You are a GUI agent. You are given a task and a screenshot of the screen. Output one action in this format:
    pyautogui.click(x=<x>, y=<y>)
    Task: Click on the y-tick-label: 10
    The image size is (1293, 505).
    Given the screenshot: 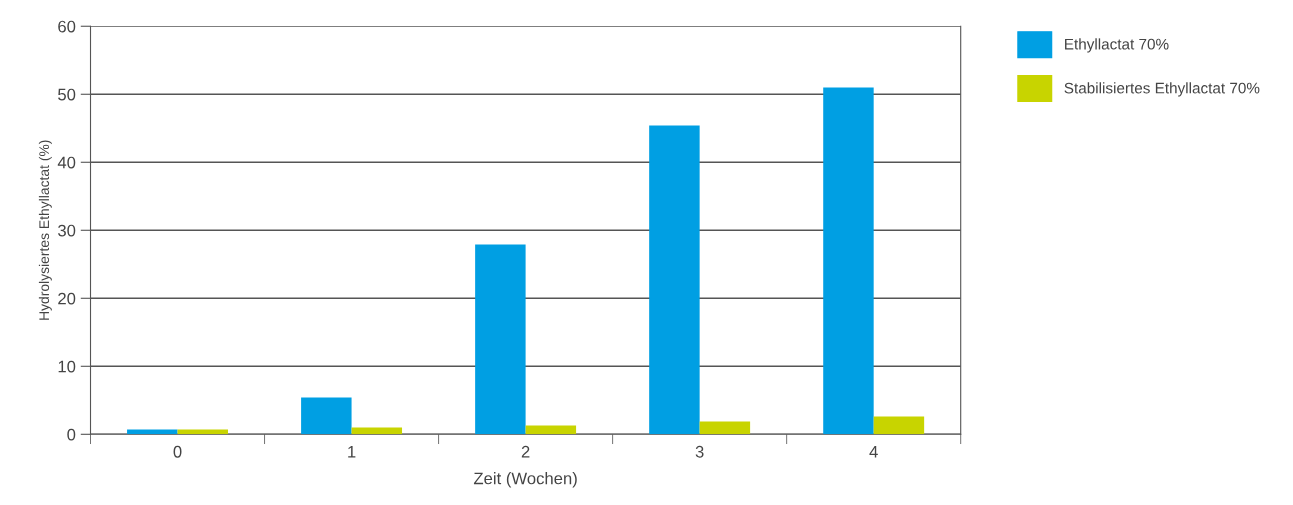 What is the action you would take?
    pyautogui.click(x=67, y=366)
    